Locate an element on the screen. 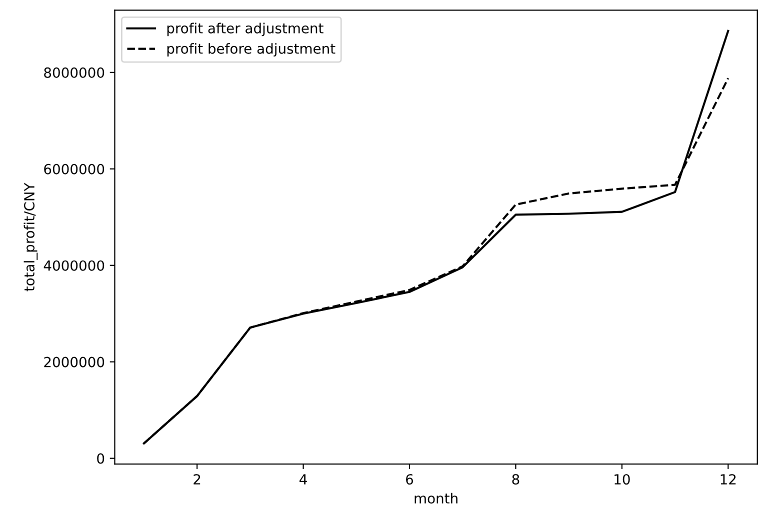  x-axis-title: month is located at coordinates (436, 498).